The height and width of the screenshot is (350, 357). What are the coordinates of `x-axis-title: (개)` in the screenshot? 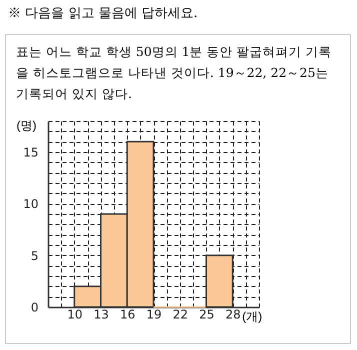 It's located at (252, 317).